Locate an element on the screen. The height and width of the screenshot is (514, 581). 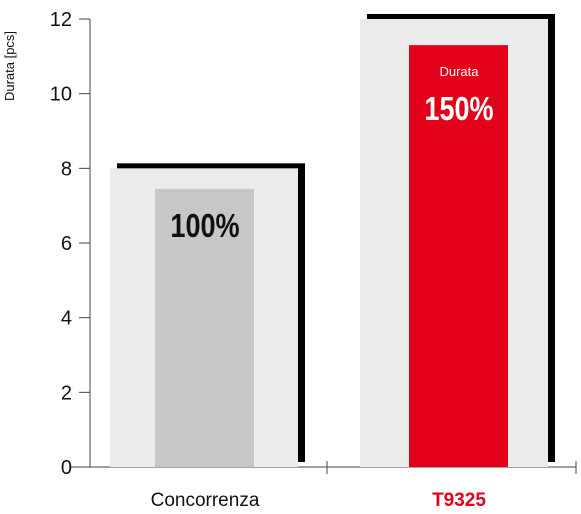
y-tick-label: 10 is located at coordinates (61, 95).